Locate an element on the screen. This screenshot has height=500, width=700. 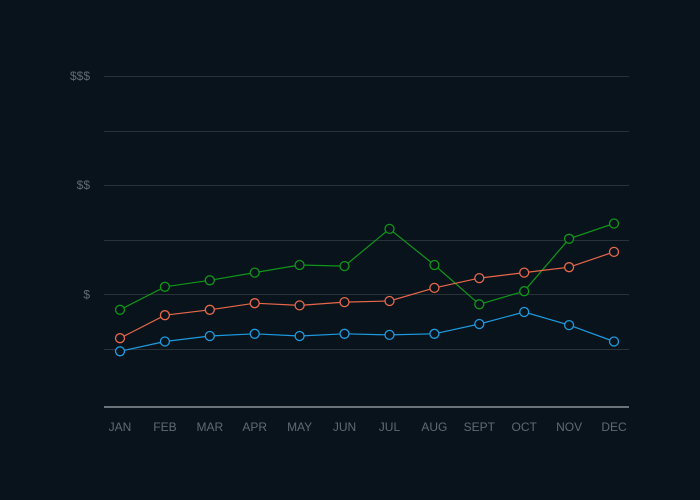
series-2-point-dec is located at coordinates (614, 341).